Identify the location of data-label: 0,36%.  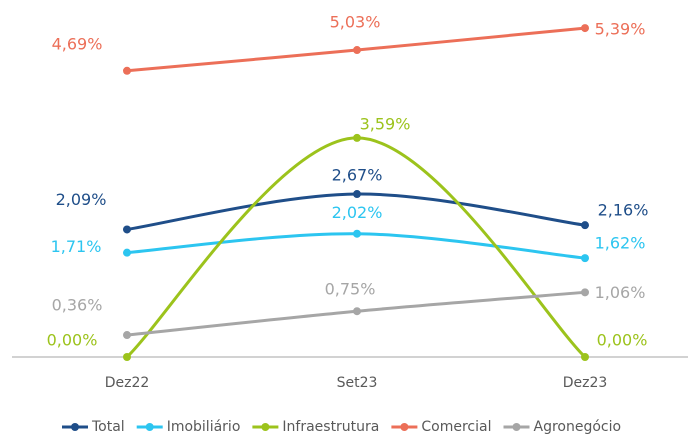
(77, 305).